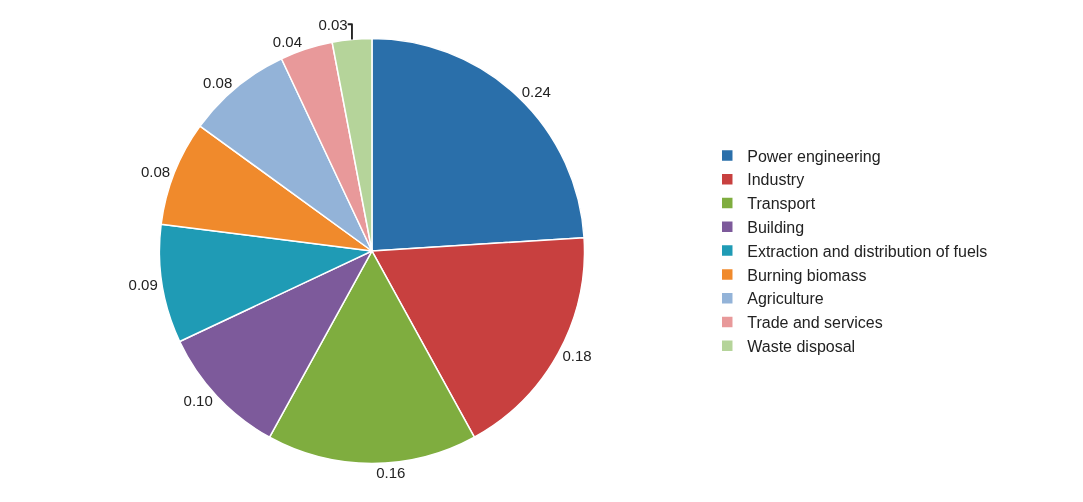 The width and height of the screenshot is (1083, 502). What do you see at coordinates (776, 228) in the screenshot?
I see `legend-label: Building` at bounding box center [776, 228].